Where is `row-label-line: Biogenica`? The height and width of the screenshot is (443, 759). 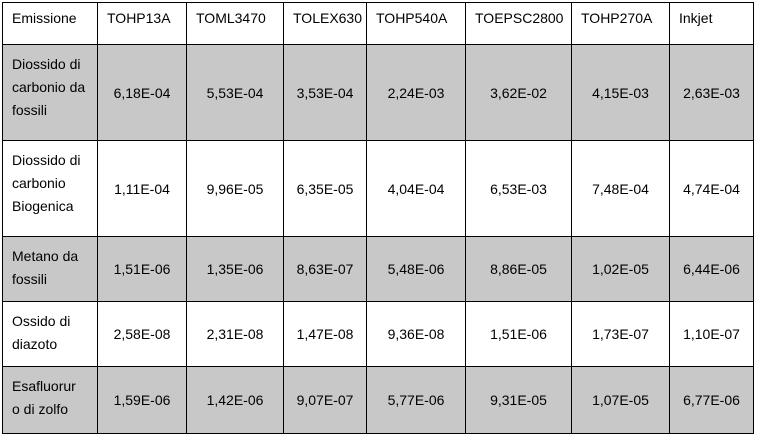 row-label-line: Biogenica is located at coordinates (43, 206).